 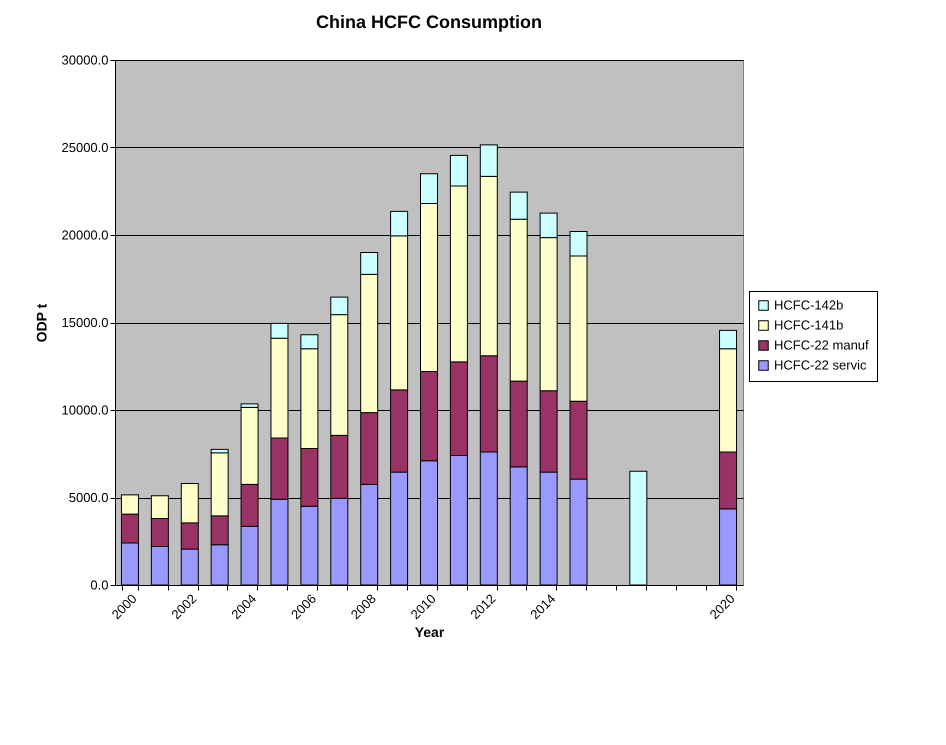 I want to click on y-tick-label: 25000.0, so click(x=85, y=147).